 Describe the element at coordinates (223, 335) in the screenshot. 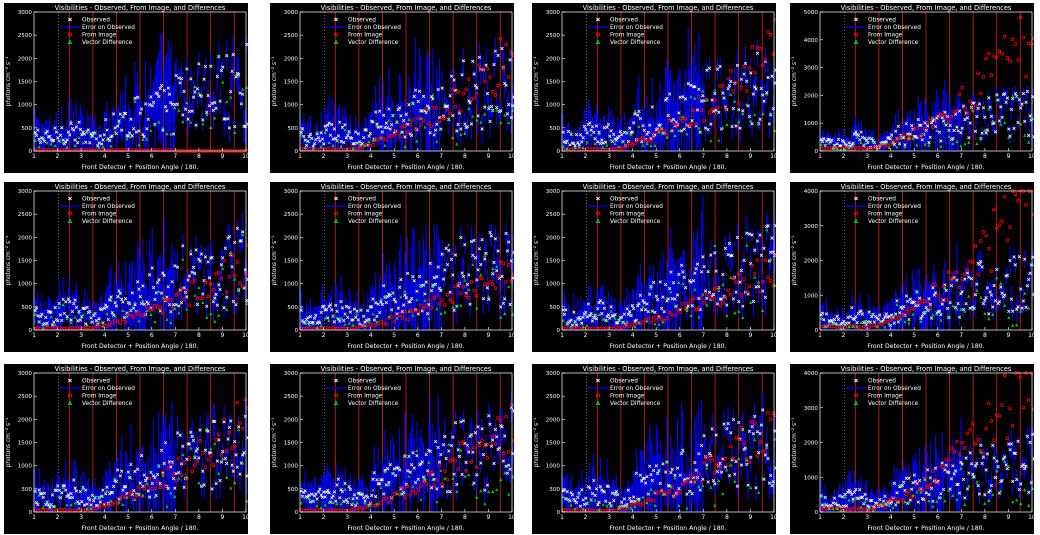

I see `x-tick-label: 9` at that location.